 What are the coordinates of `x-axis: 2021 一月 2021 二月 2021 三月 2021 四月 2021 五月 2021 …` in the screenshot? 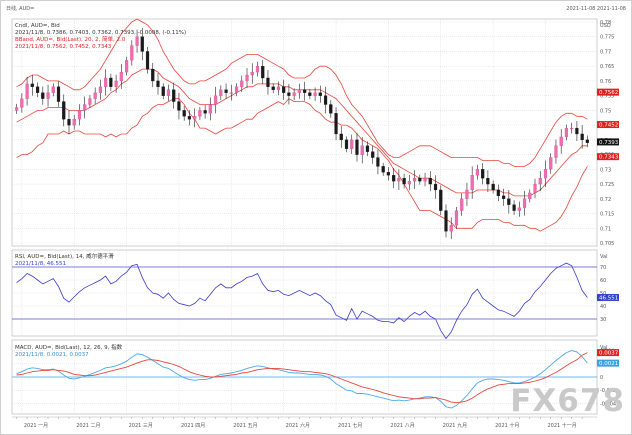 It's located at (304, 422).